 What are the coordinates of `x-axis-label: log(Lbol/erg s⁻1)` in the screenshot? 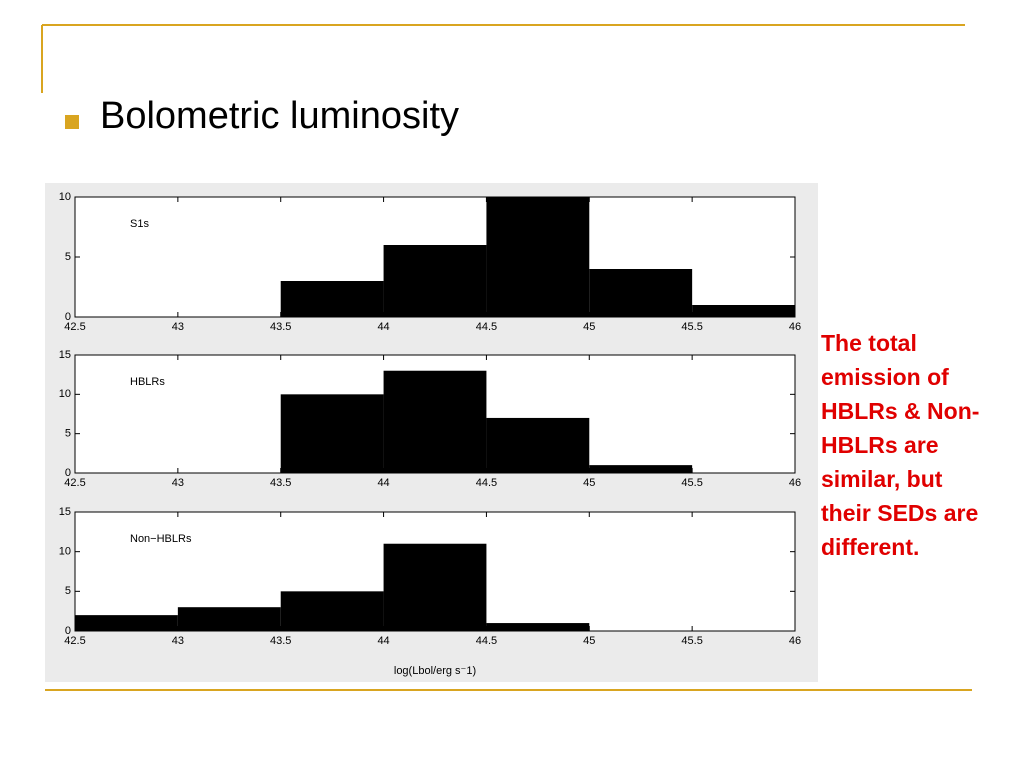 It's located at (435, 671).